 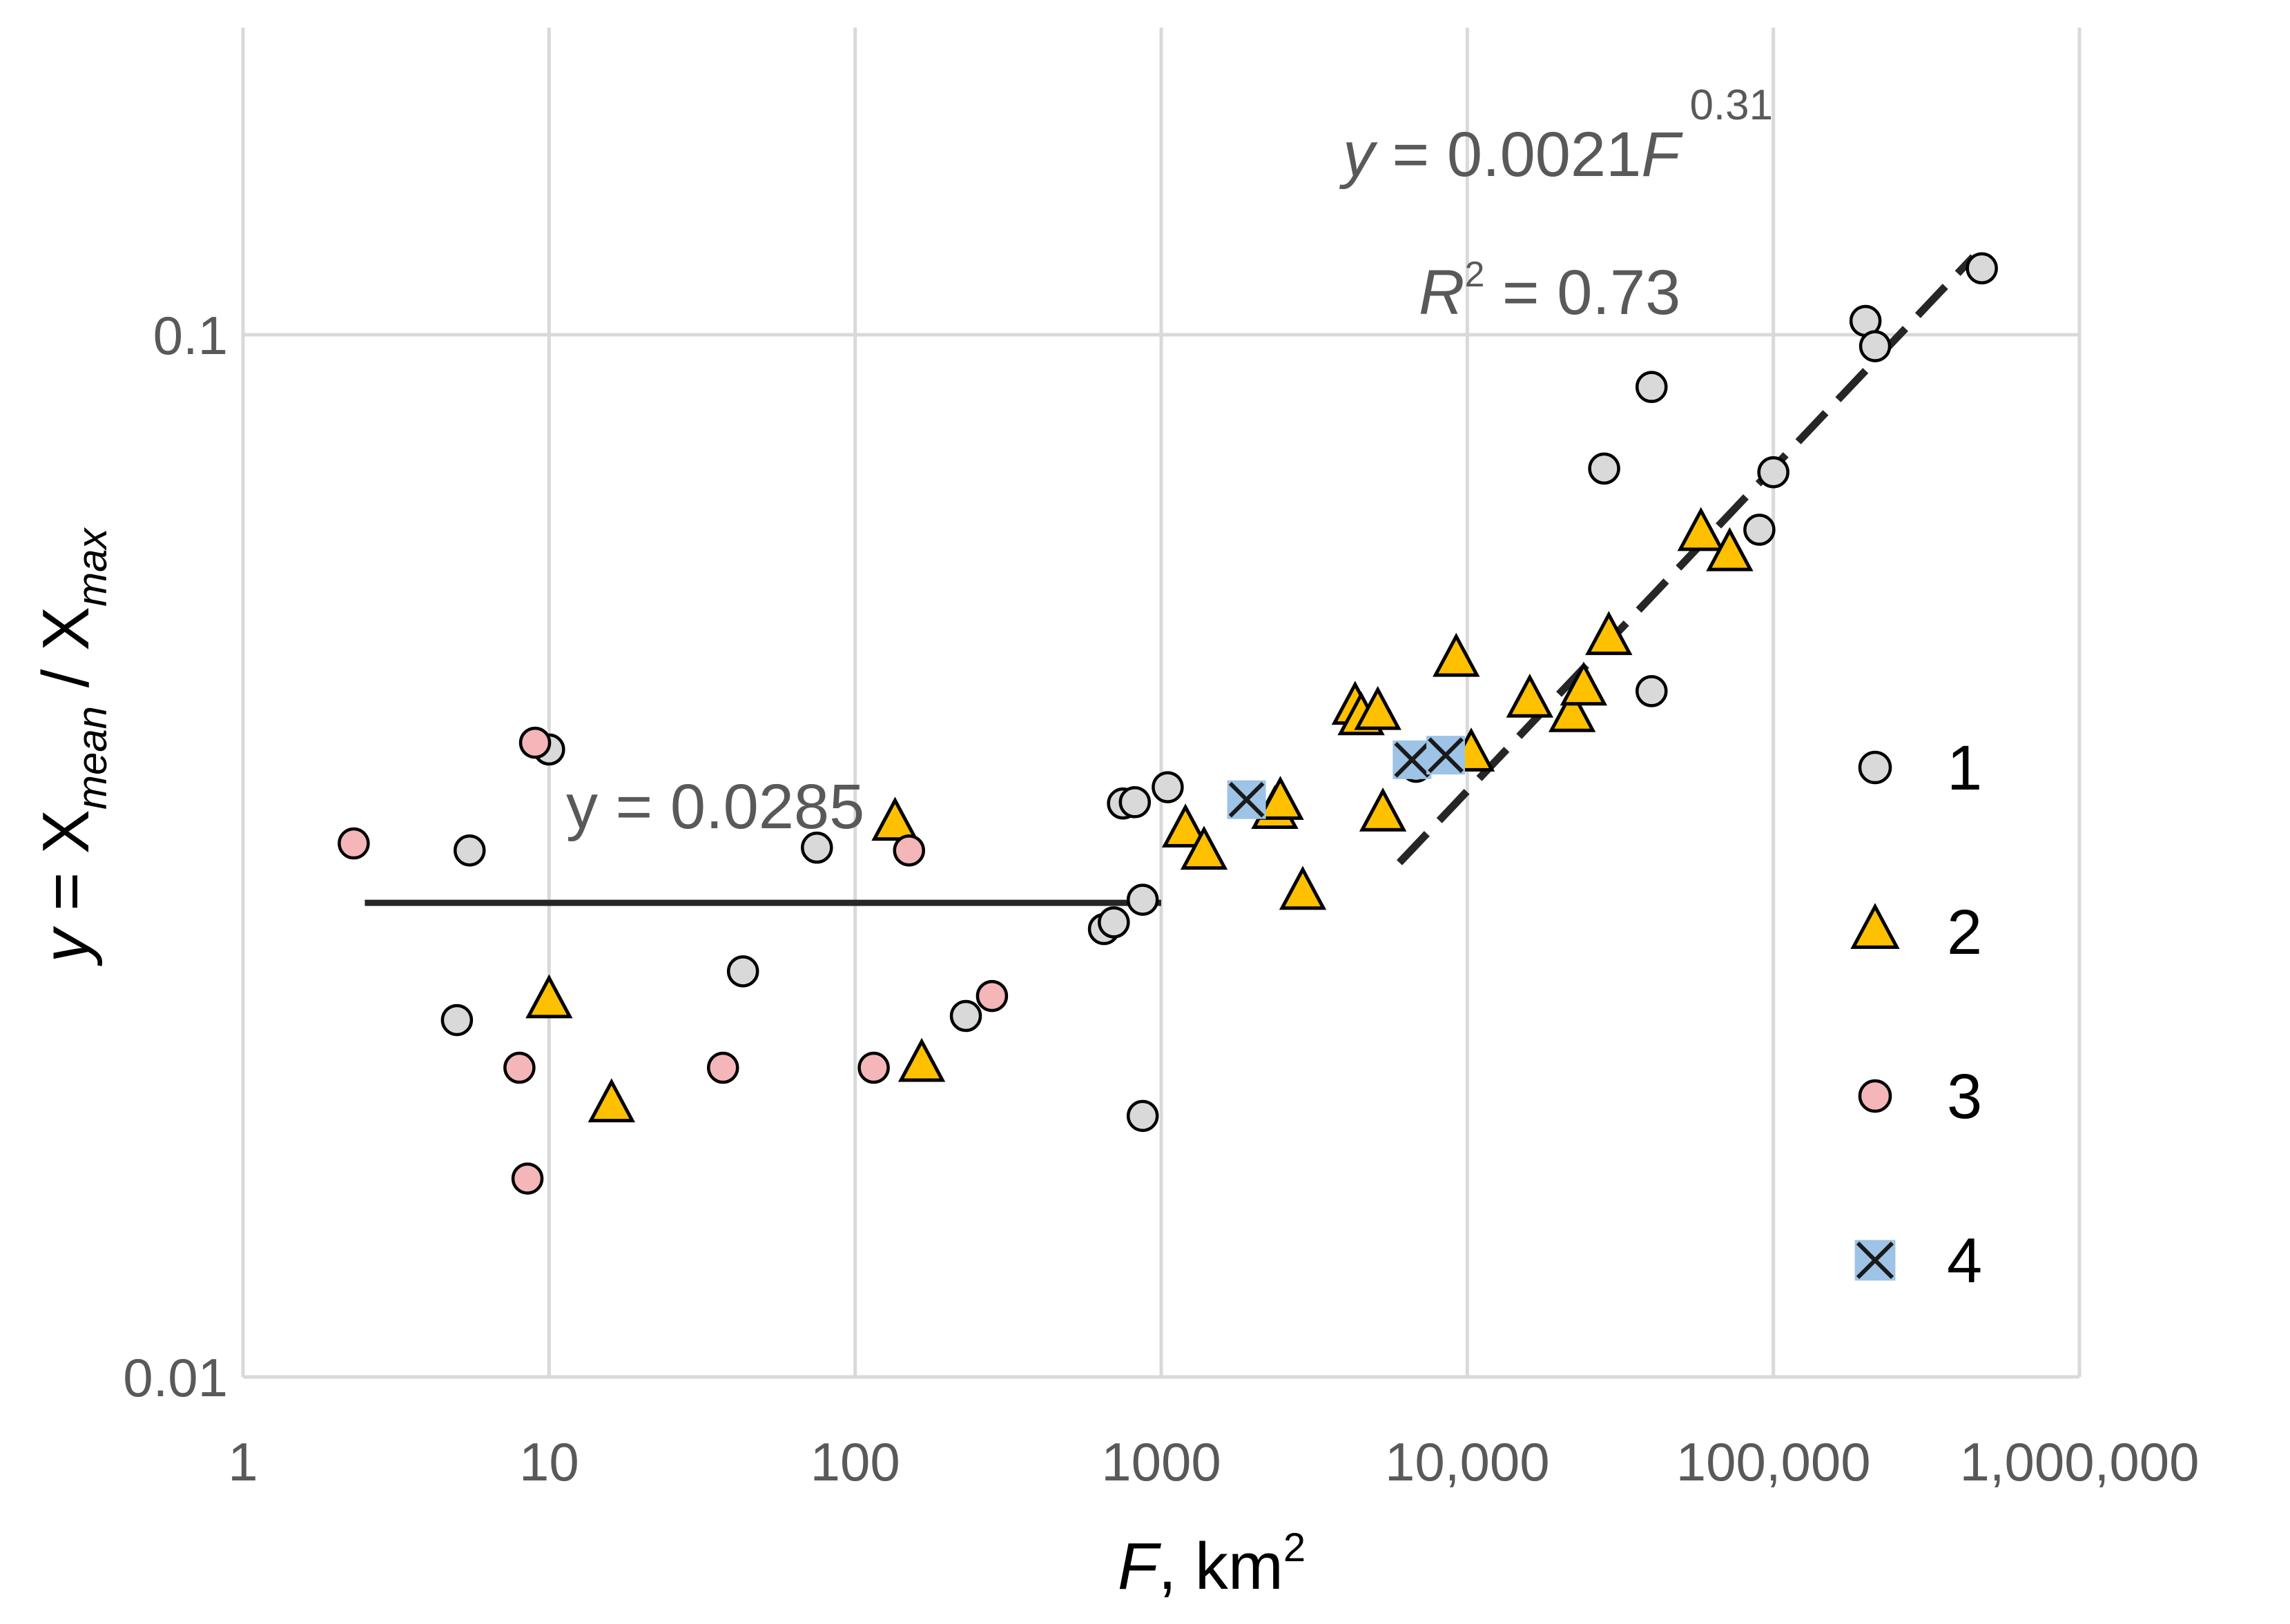 I want to click on y-axis-title-var: y, so click(x=66, y=946).